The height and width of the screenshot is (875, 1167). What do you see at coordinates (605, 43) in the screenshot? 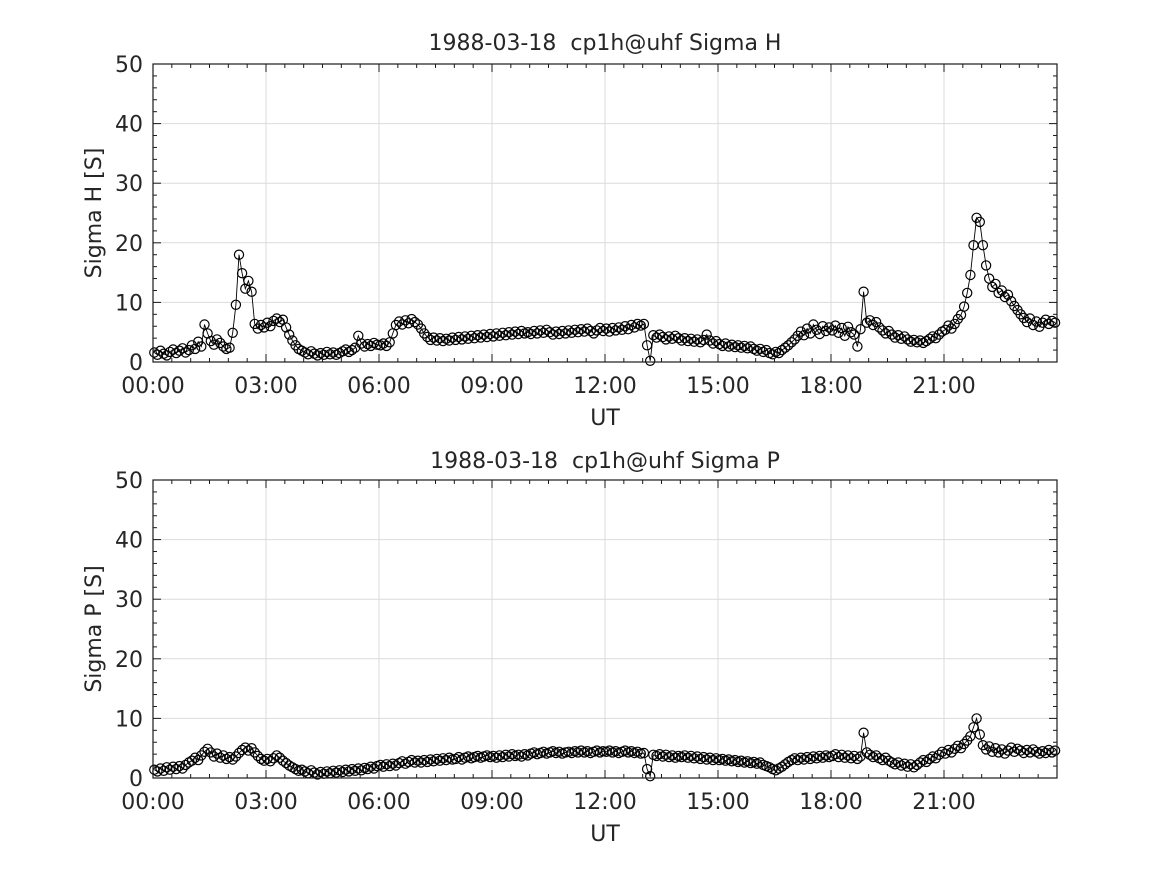
I see `chart-title: 1988-03-18 cp1h@uhf Sigma H` at bounding box center [605, 43].